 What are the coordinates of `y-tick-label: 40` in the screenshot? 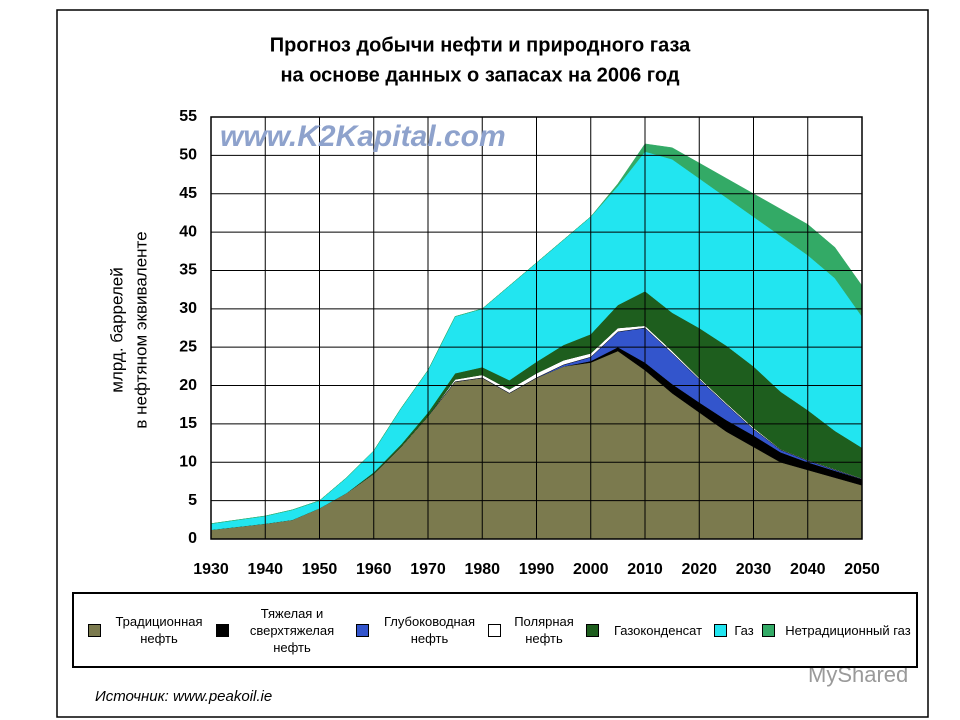 It's located at (188, 231).